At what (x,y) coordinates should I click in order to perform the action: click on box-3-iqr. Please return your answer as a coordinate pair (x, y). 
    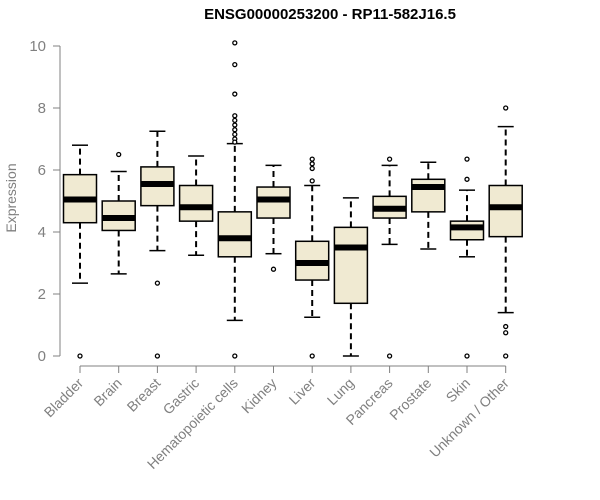
    Looking at the image, I should click on (196, 203).